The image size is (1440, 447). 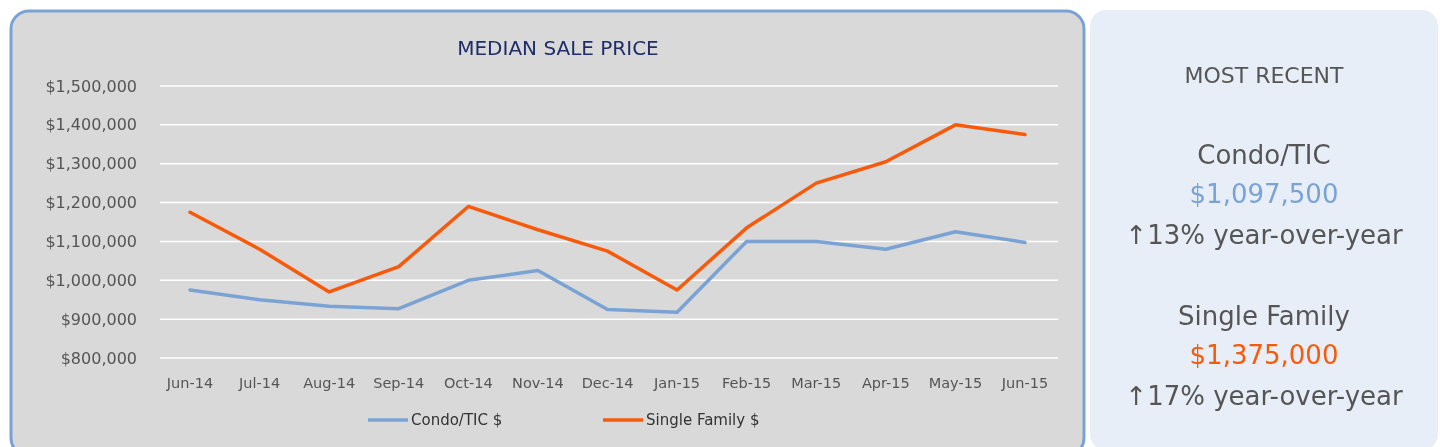 What do you see at coordinates (558, 48) in the screenshot?
I see `chart-title: MEDIAN SALE PRICE` at bounding box center [558, 48].